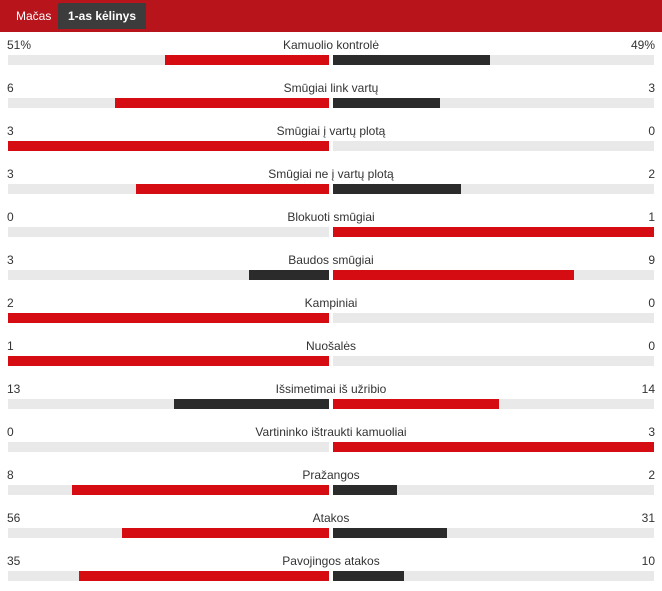 This screenshot has width=662, height=591. Describe the element at coordinates (331, 45) in the screenshot. I see `stat-name: Kamuolio kontrolė` at that location.